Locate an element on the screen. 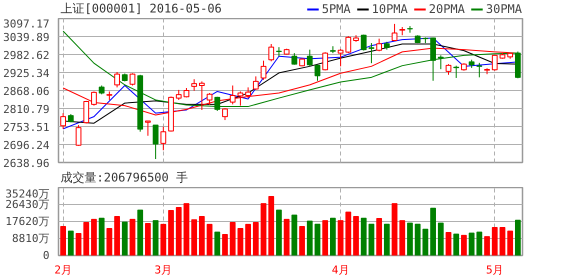 Image resolution: width=578 pixels, height=276 pixels. chart-title: 上证[000001] 2016-05-06 is located at coordinates (141, 9).